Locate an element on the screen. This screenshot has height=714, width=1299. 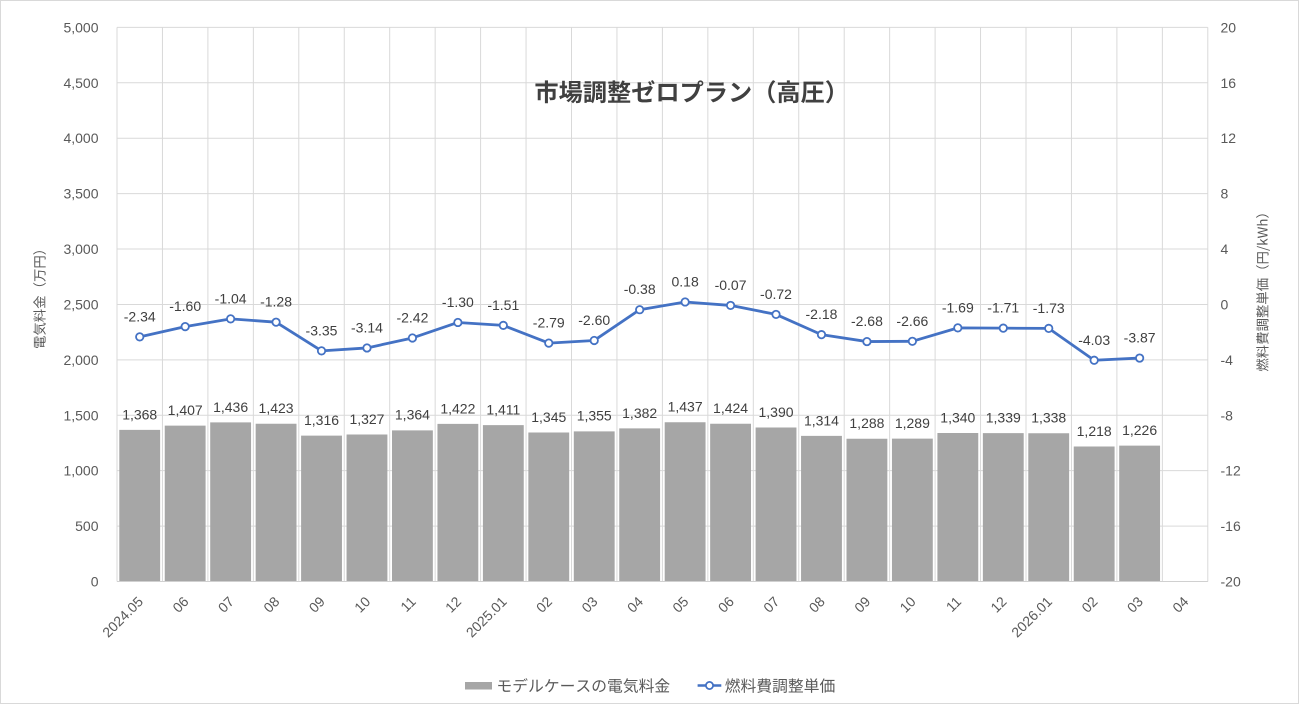
svg-text: 1,218 is located at coordinates (1094, 431).